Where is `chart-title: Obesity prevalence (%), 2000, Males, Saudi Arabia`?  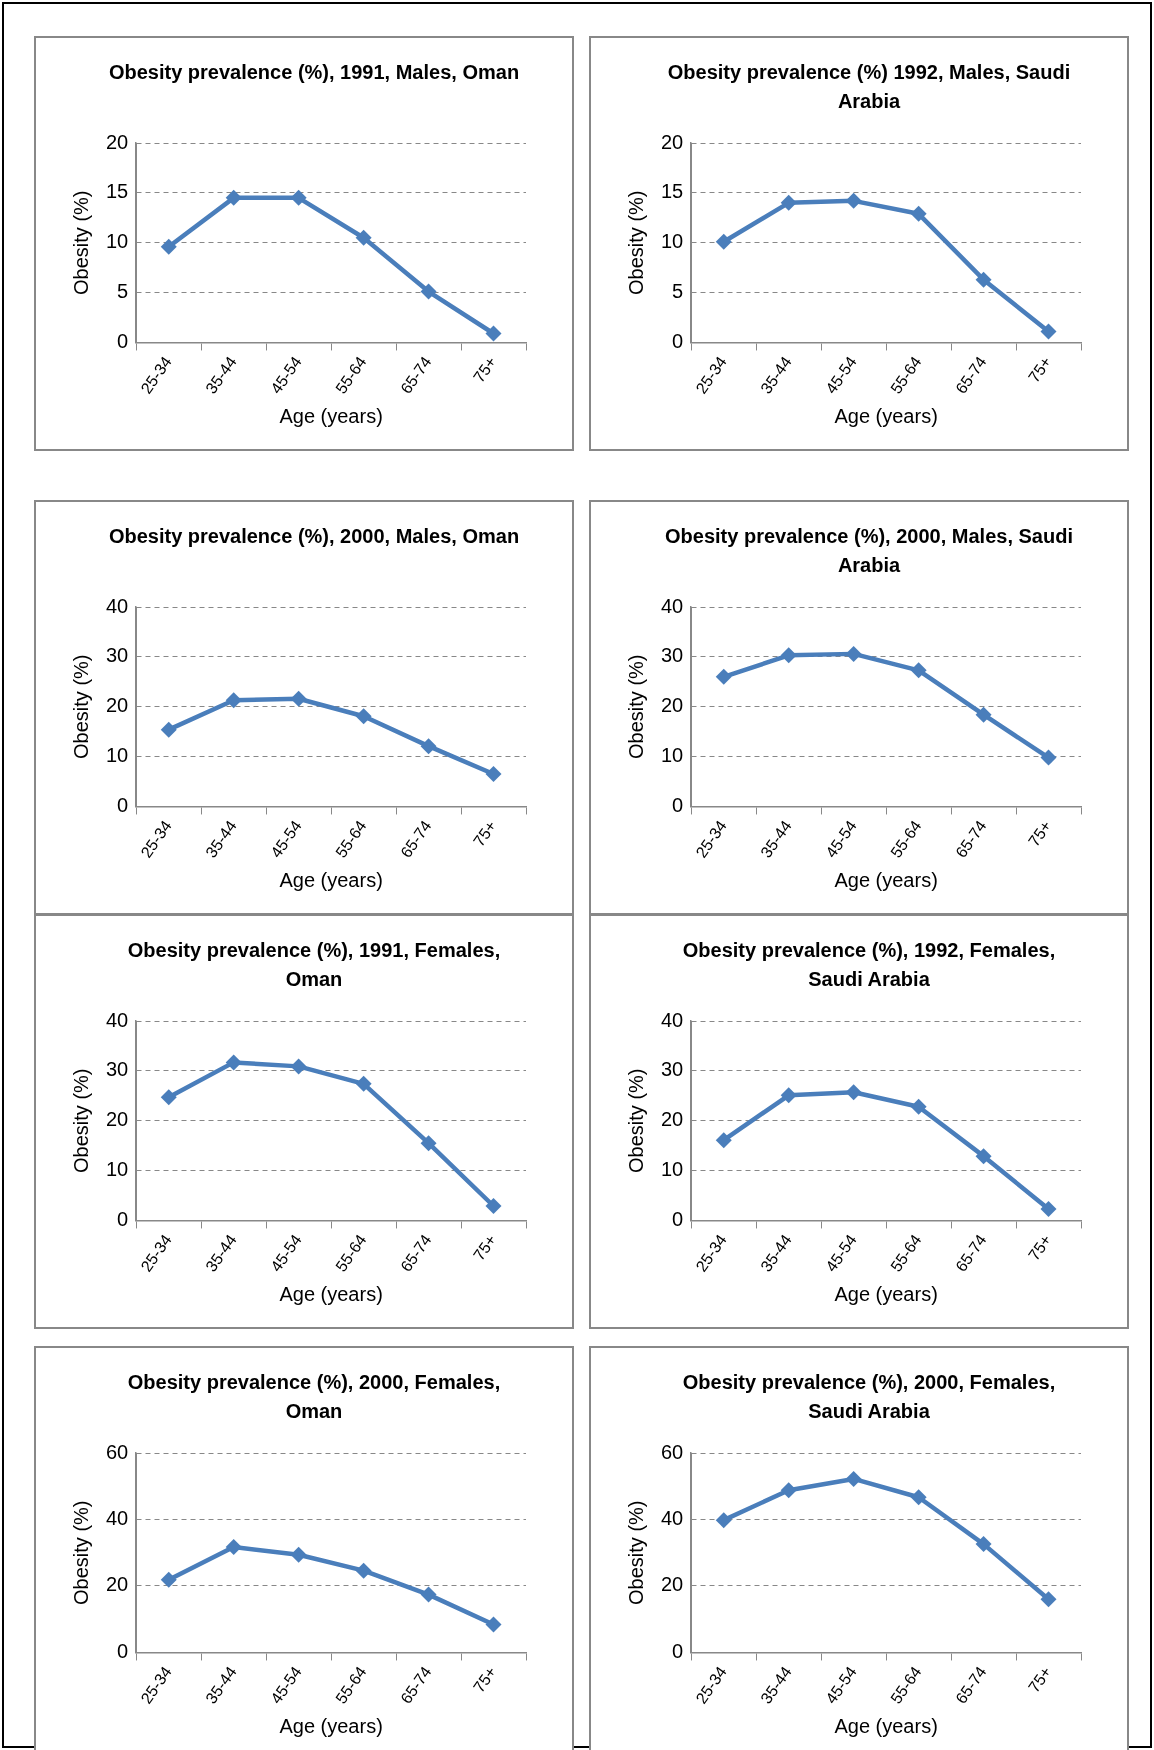 chart-title: Obesity prevalence (%), 2000, Males, Saudi Arabia is located at coordinates (869, 551).